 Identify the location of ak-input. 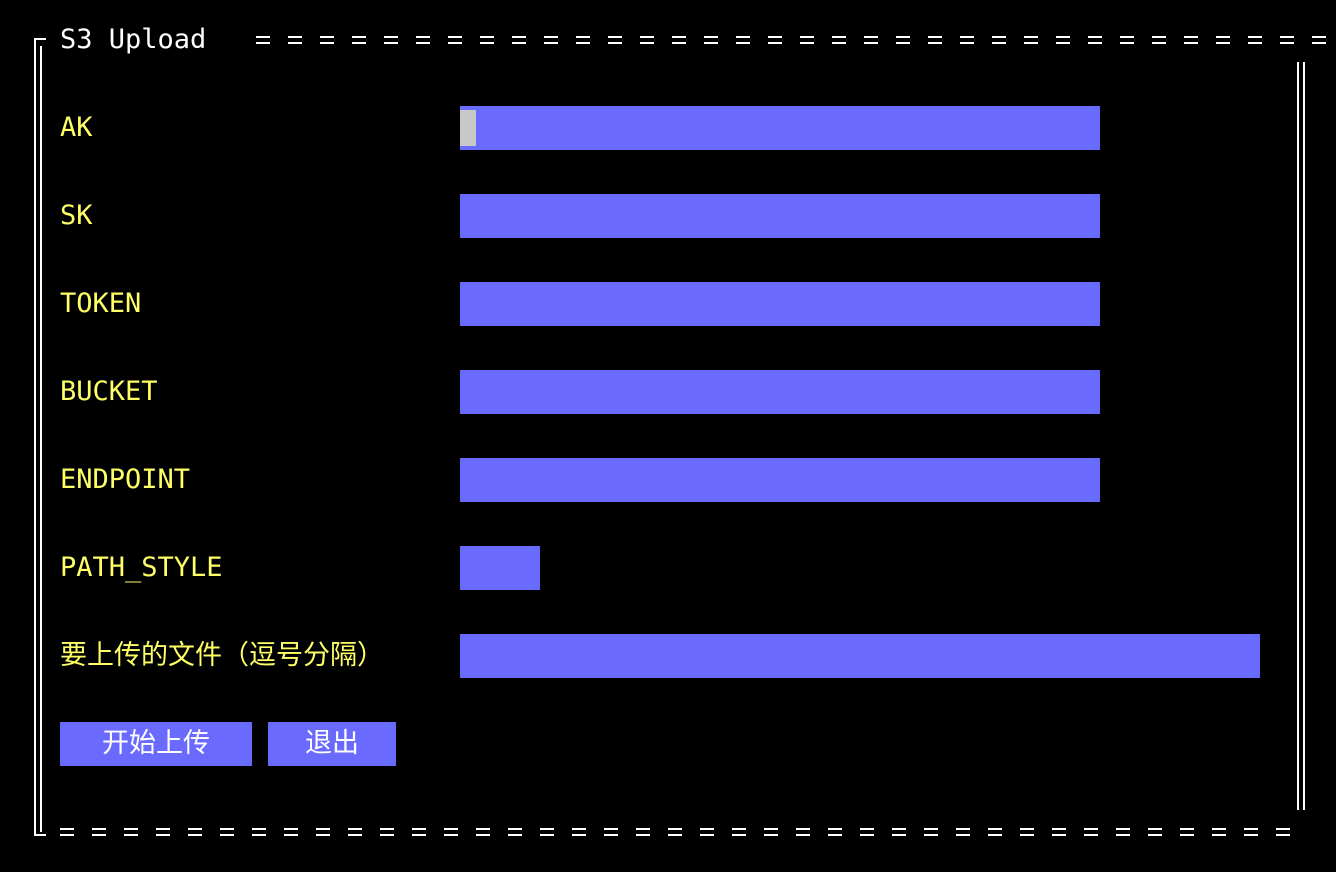
(780, 128).